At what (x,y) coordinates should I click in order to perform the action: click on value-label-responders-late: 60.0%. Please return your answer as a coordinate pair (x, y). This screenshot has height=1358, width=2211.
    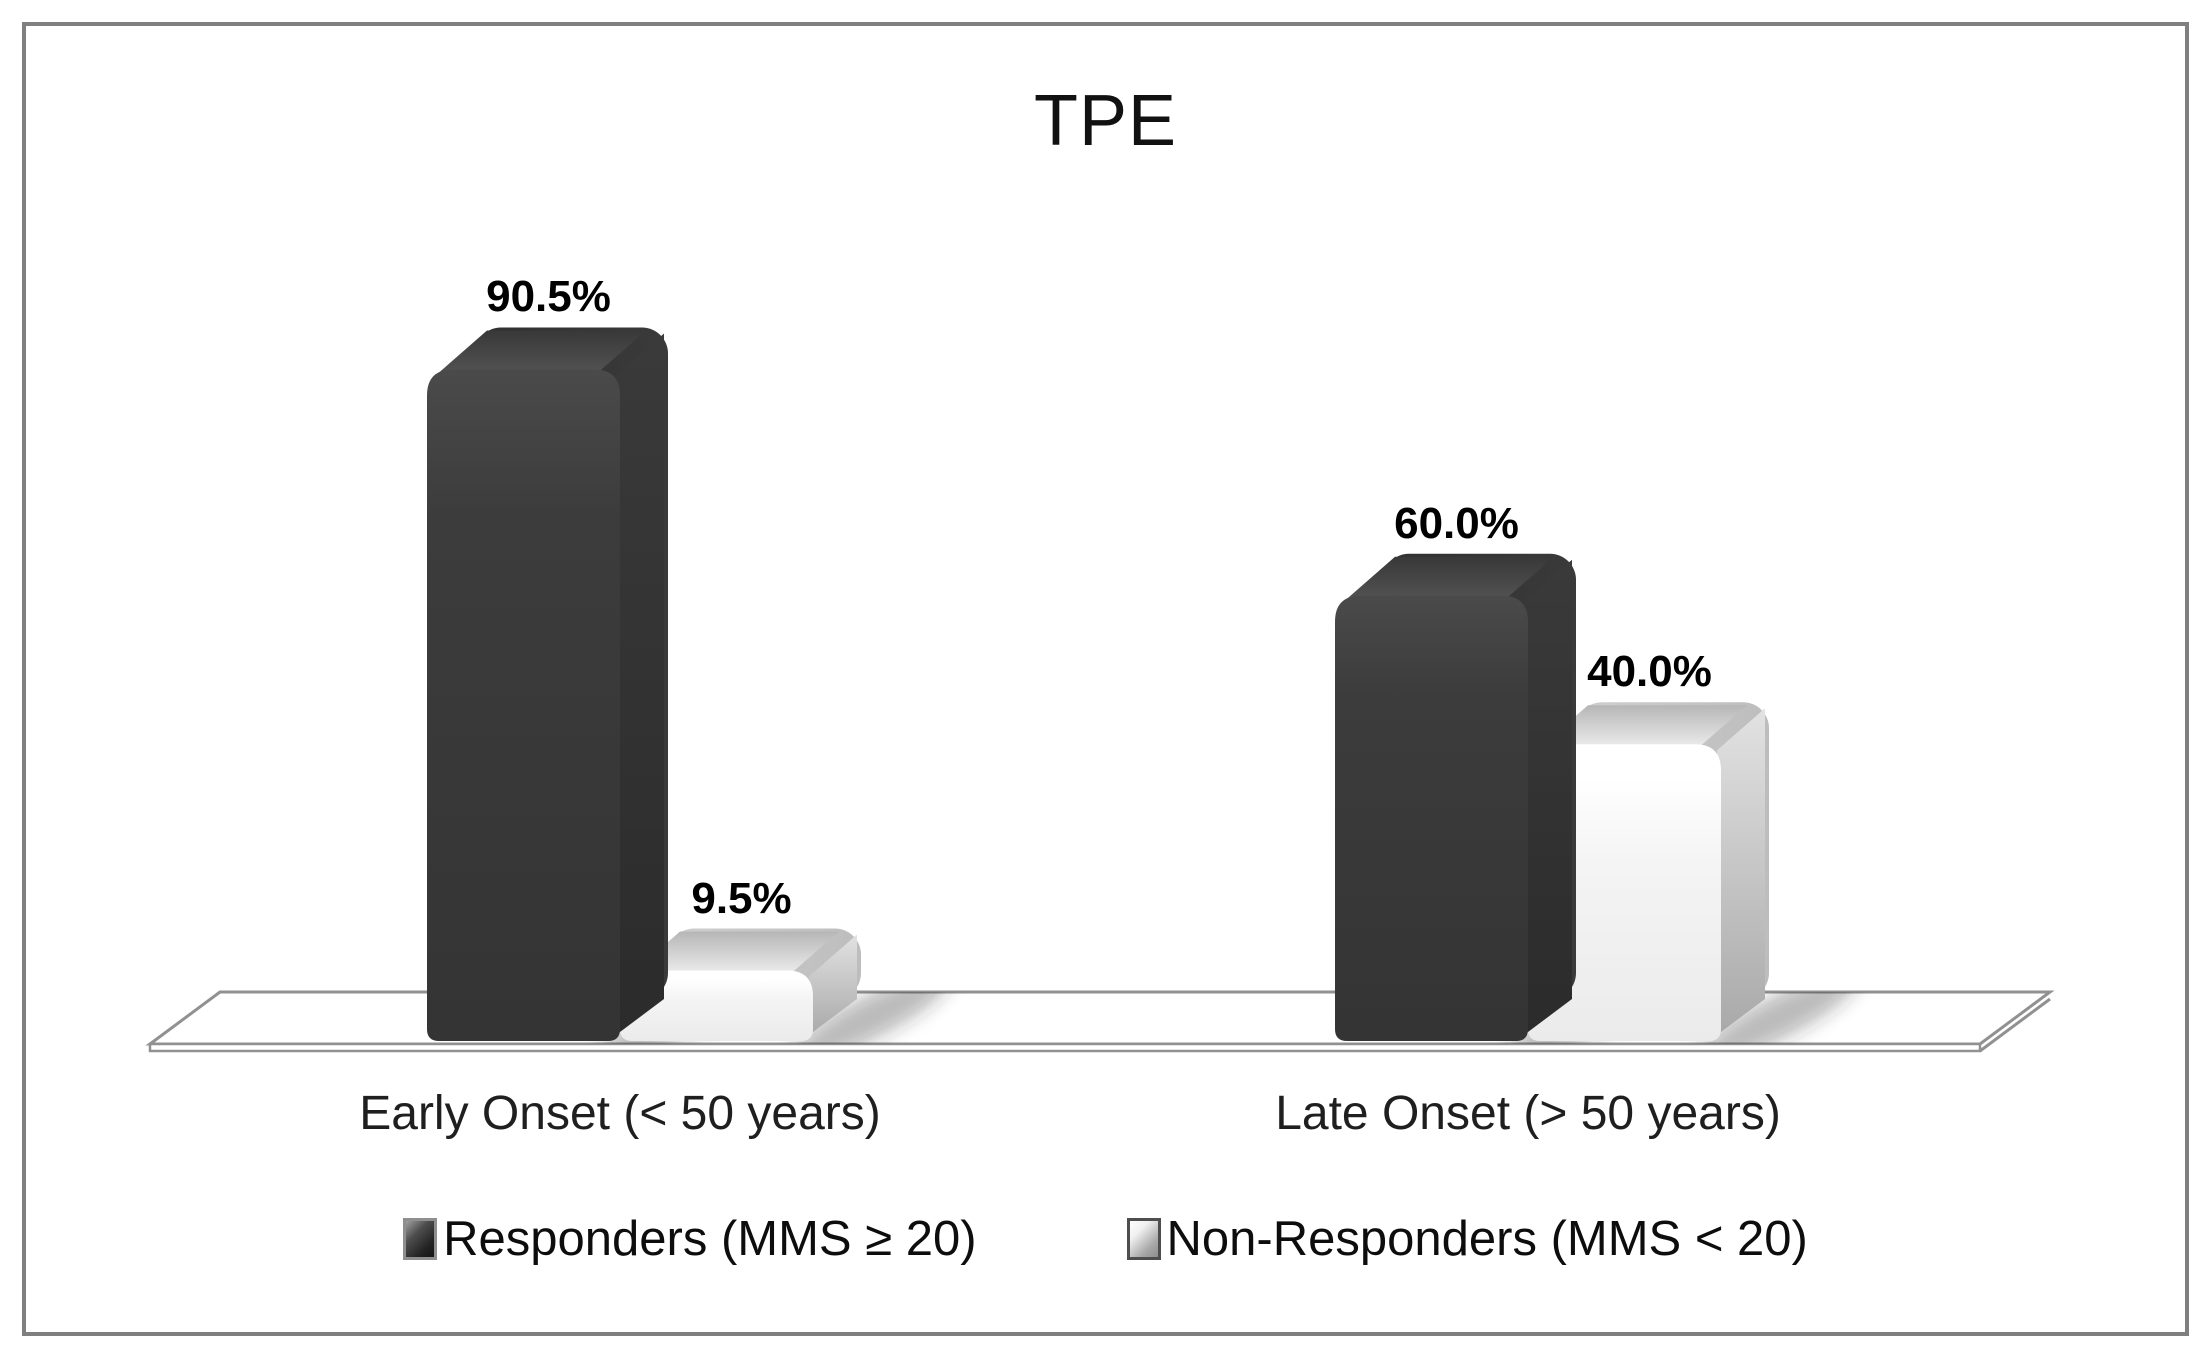
    Looking at the image, I should click on (1456, 523).